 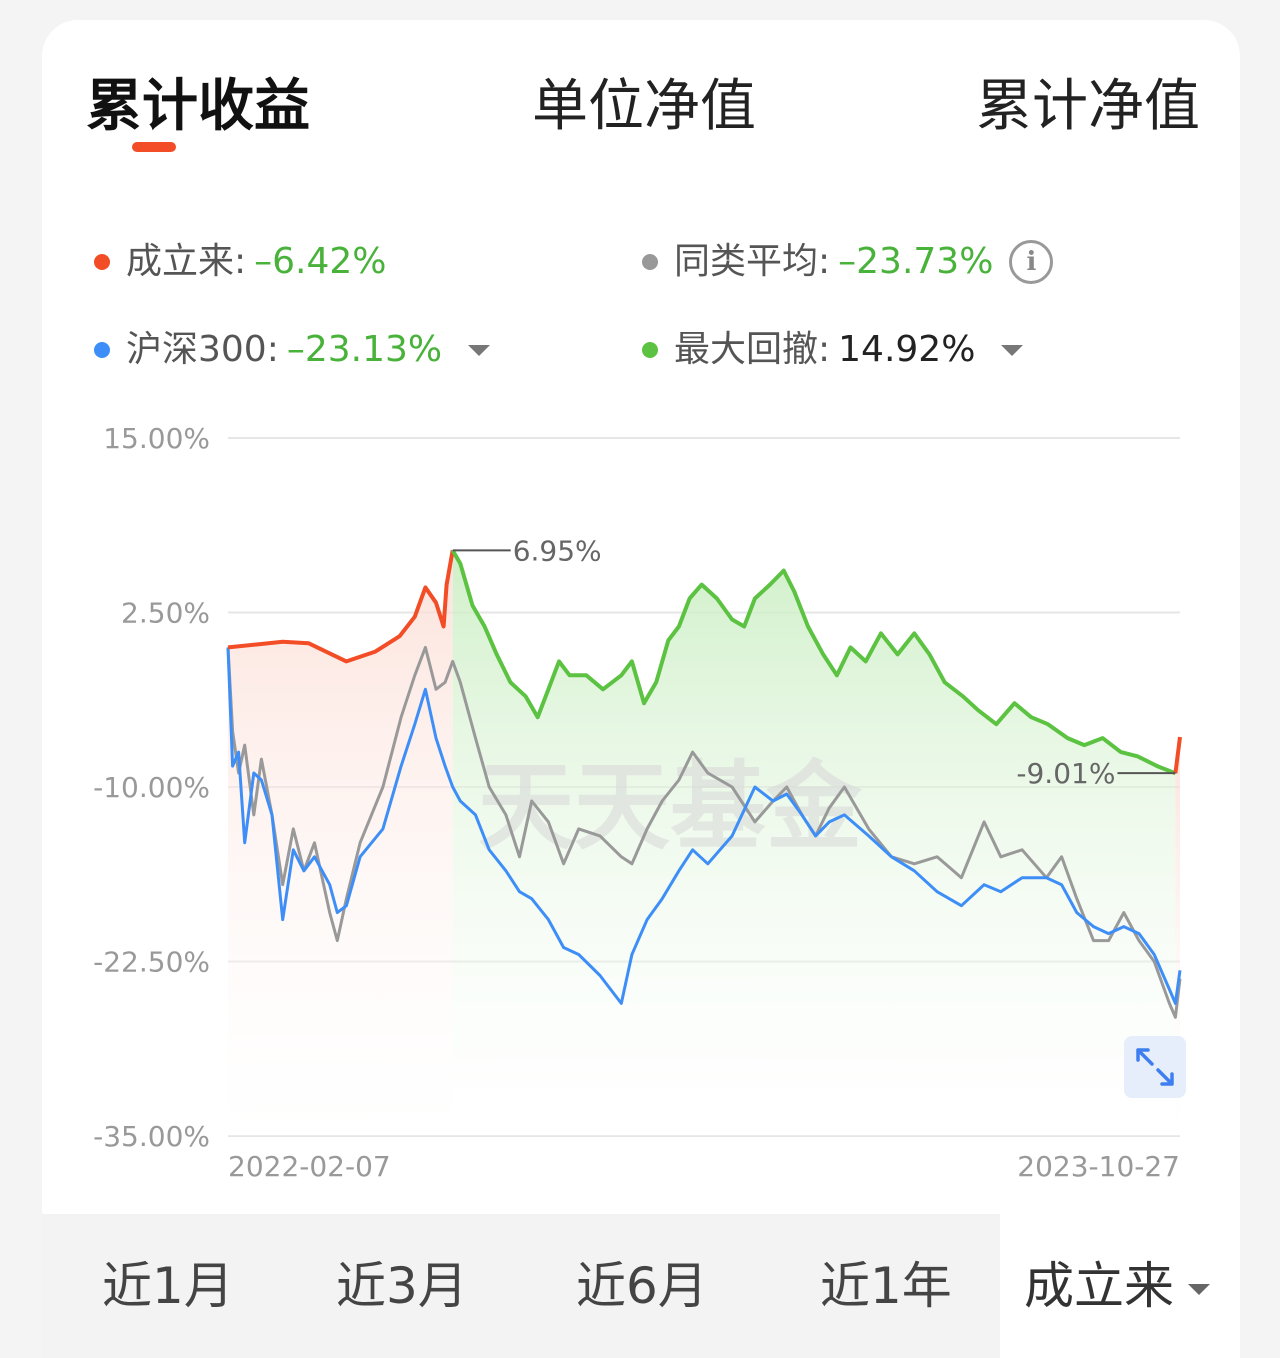 I want to click on peak-annotation: 6.95%, so click(x=557, y=550).